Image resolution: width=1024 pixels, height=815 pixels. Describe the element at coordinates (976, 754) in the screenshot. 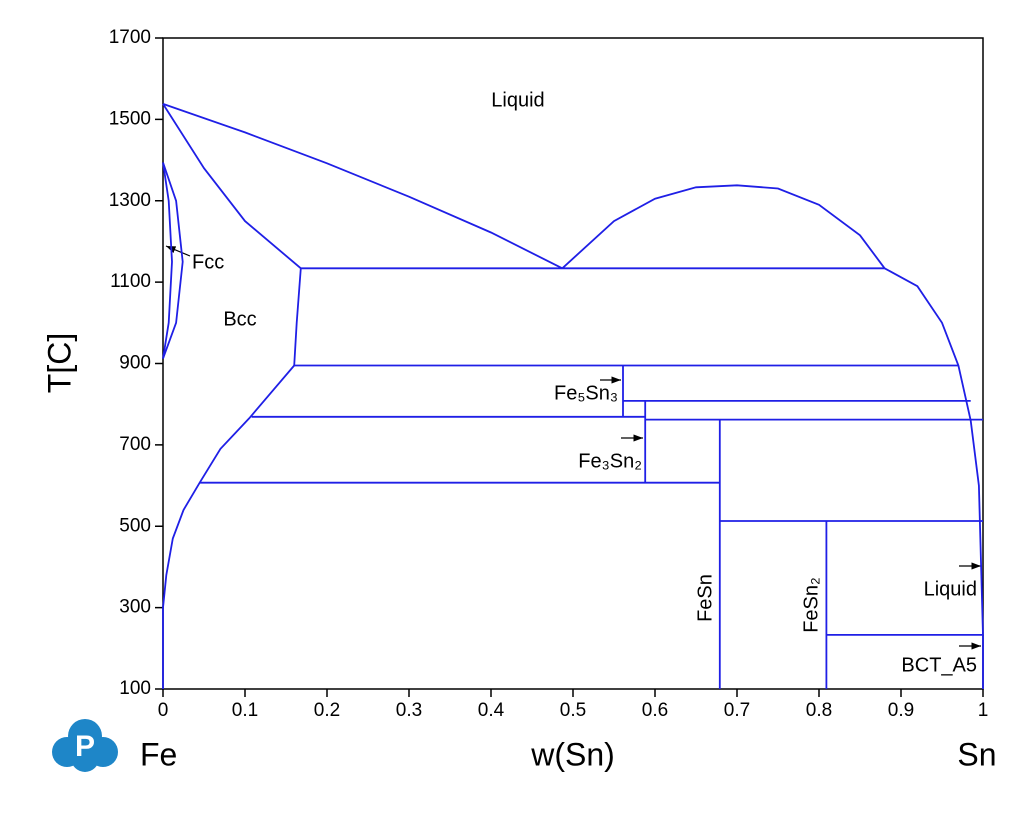

I see `element-label: Sn` at that location.